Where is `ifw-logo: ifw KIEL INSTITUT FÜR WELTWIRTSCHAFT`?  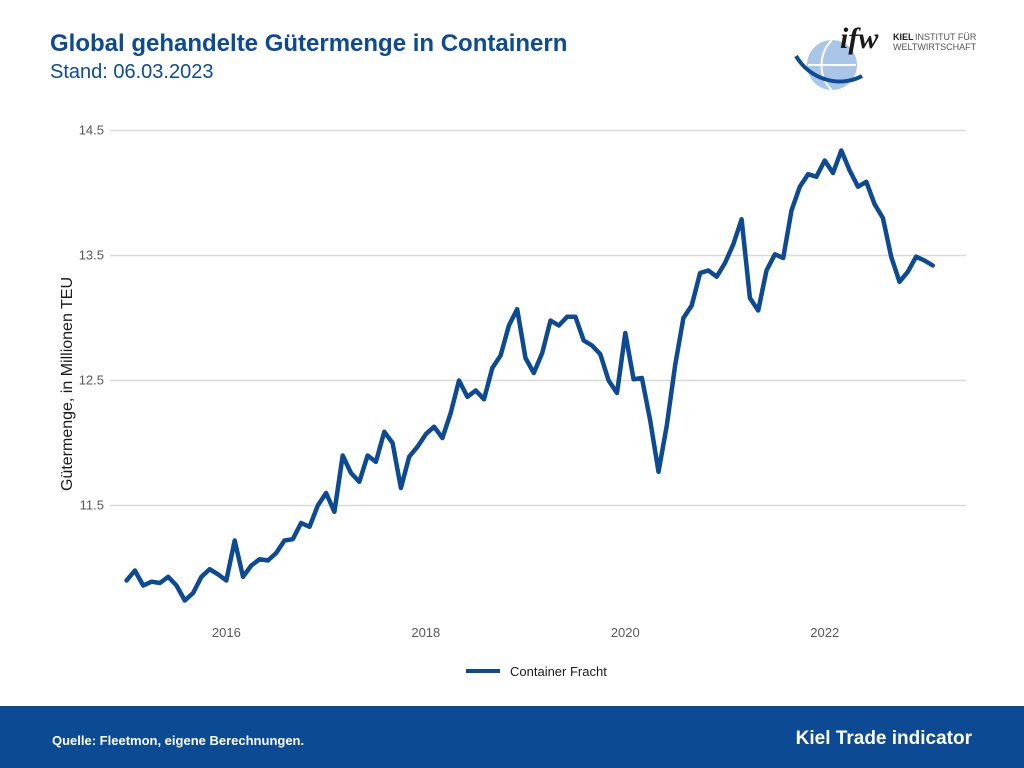
ifw-logo: ifw KIEL INSTITUT FÜR WELTWIRTSCHAFT is located at coordinates (885, 56).